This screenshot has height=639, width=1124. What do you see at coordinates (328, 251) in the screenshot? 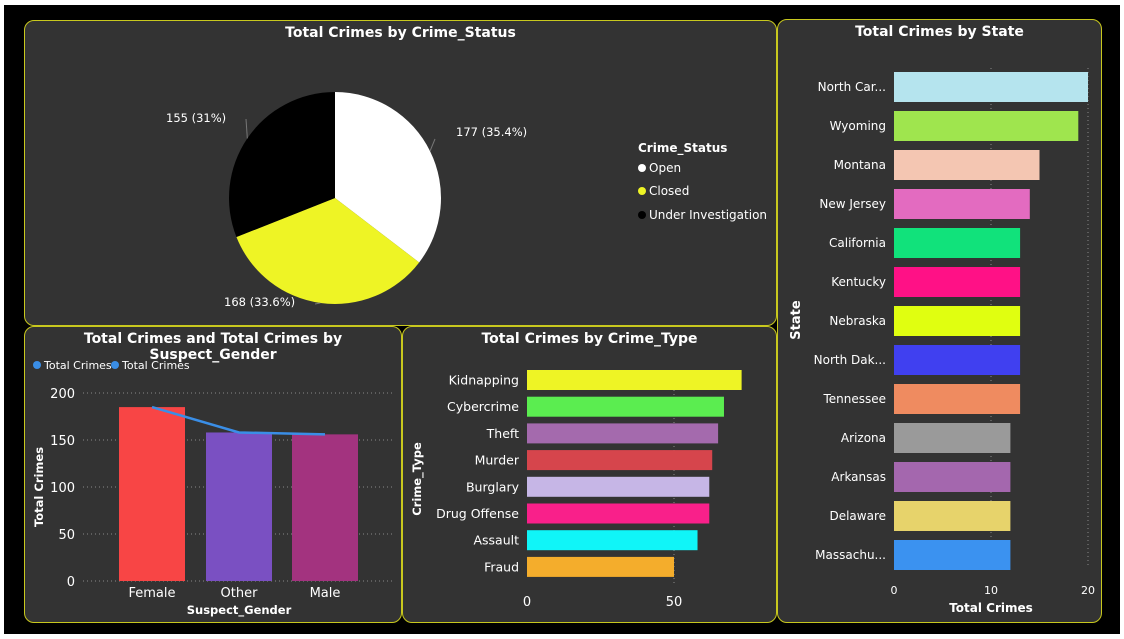
I see `pie-slice-closed` at bounding box center [328, 251].